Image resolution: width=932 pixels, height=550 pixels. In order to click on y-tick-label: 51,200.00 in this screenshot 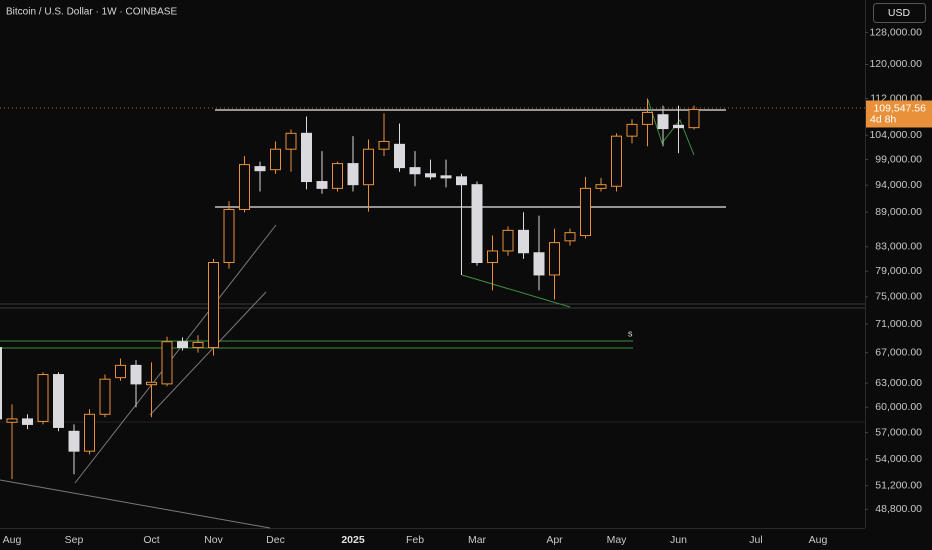, I will do `click(898, 485)`.